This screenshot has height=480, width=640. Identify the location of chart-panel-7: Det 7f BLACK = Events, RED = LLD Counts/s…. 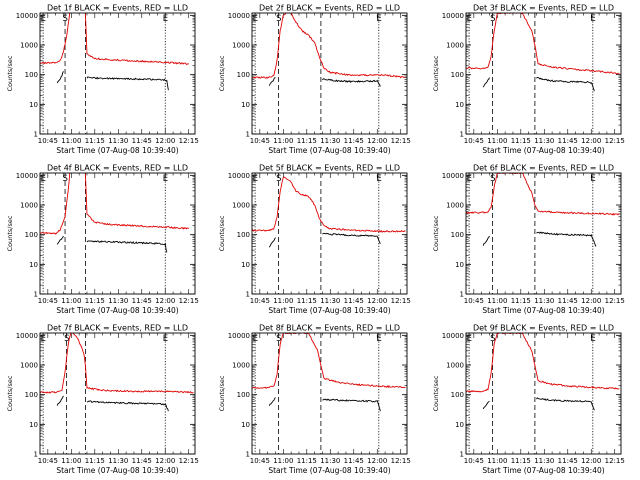
(102, 400).